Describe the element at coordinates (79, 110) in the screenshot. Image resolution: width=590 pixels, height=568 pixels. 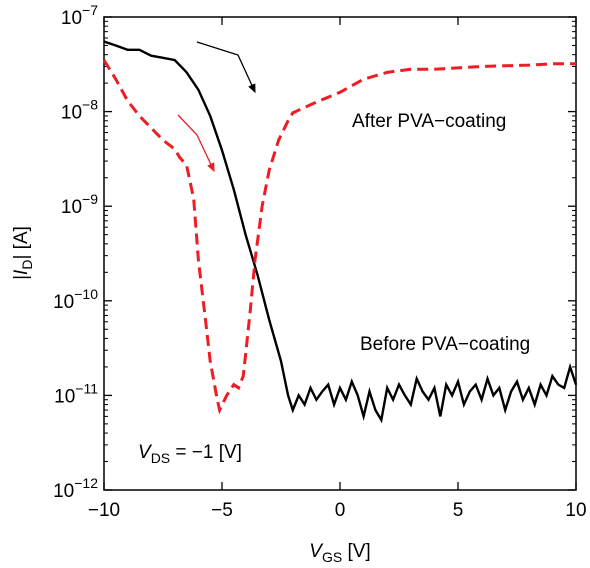
I see `y-tick-label: 10⁻⁸` at that location.